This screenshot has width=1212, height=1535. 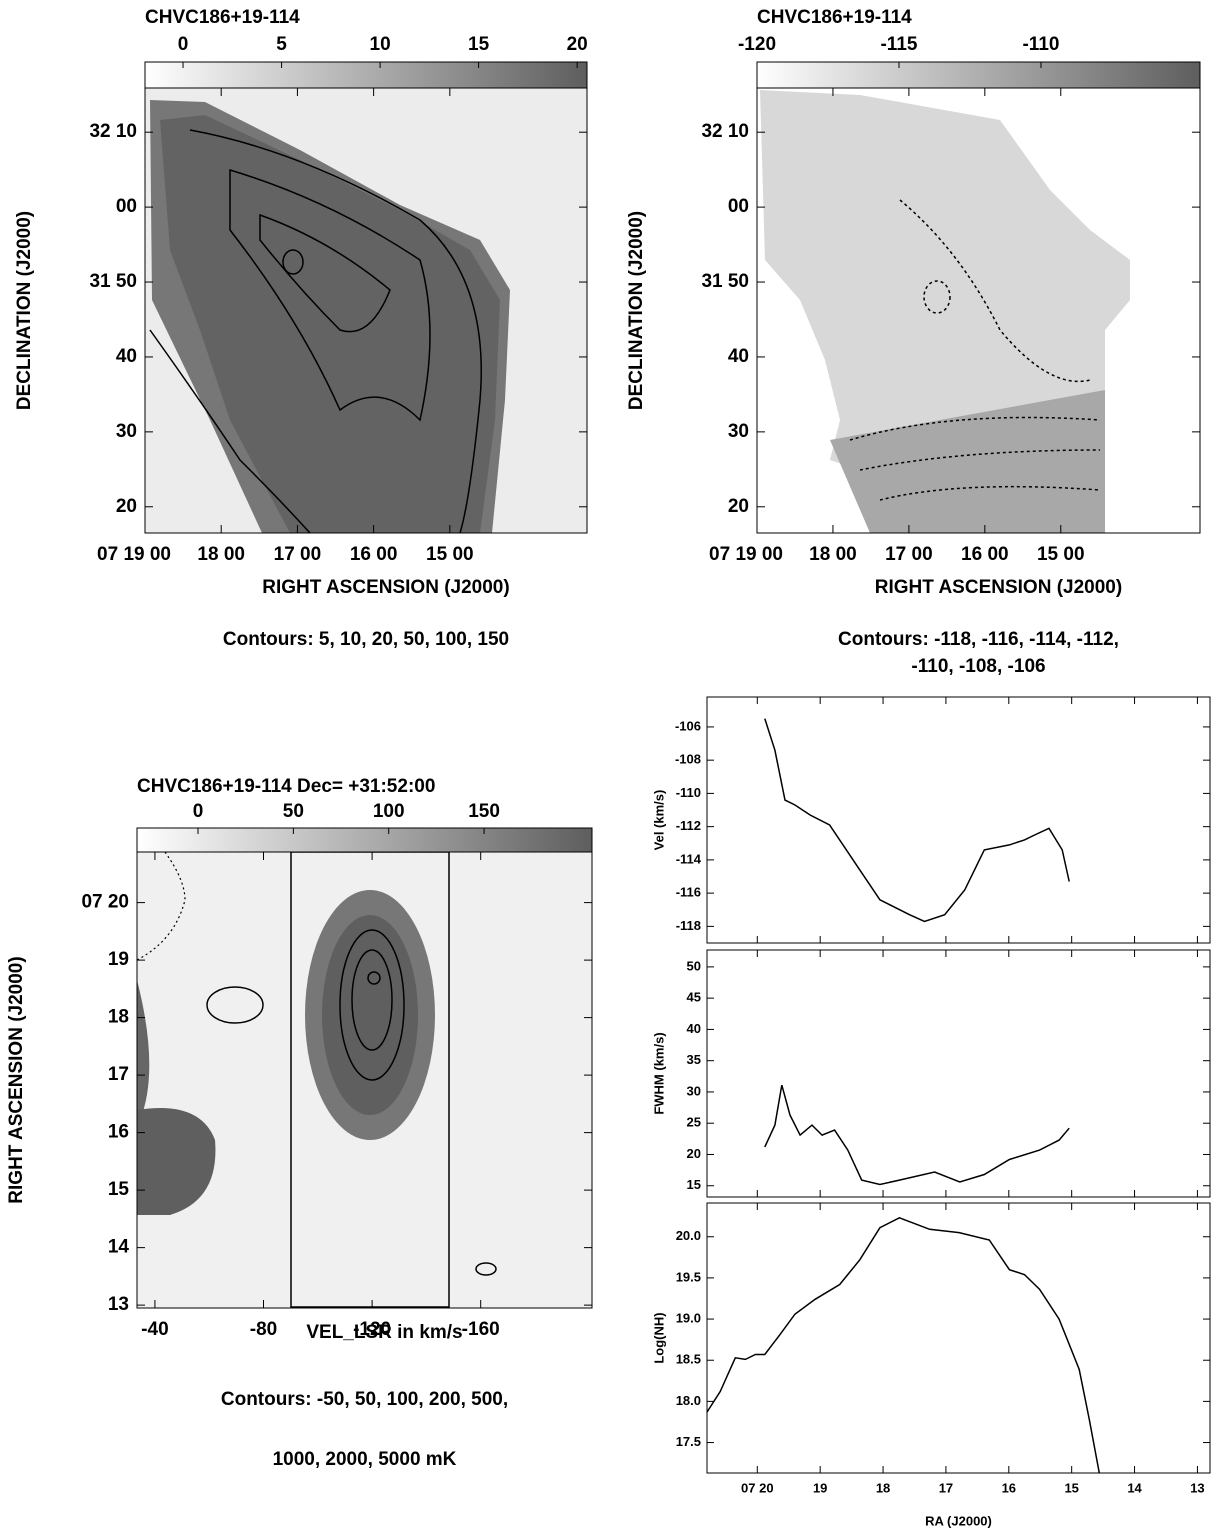 I want to click on x-axis-label: RIGHT ASCENSION (J2000), so click(x=998, y=587).